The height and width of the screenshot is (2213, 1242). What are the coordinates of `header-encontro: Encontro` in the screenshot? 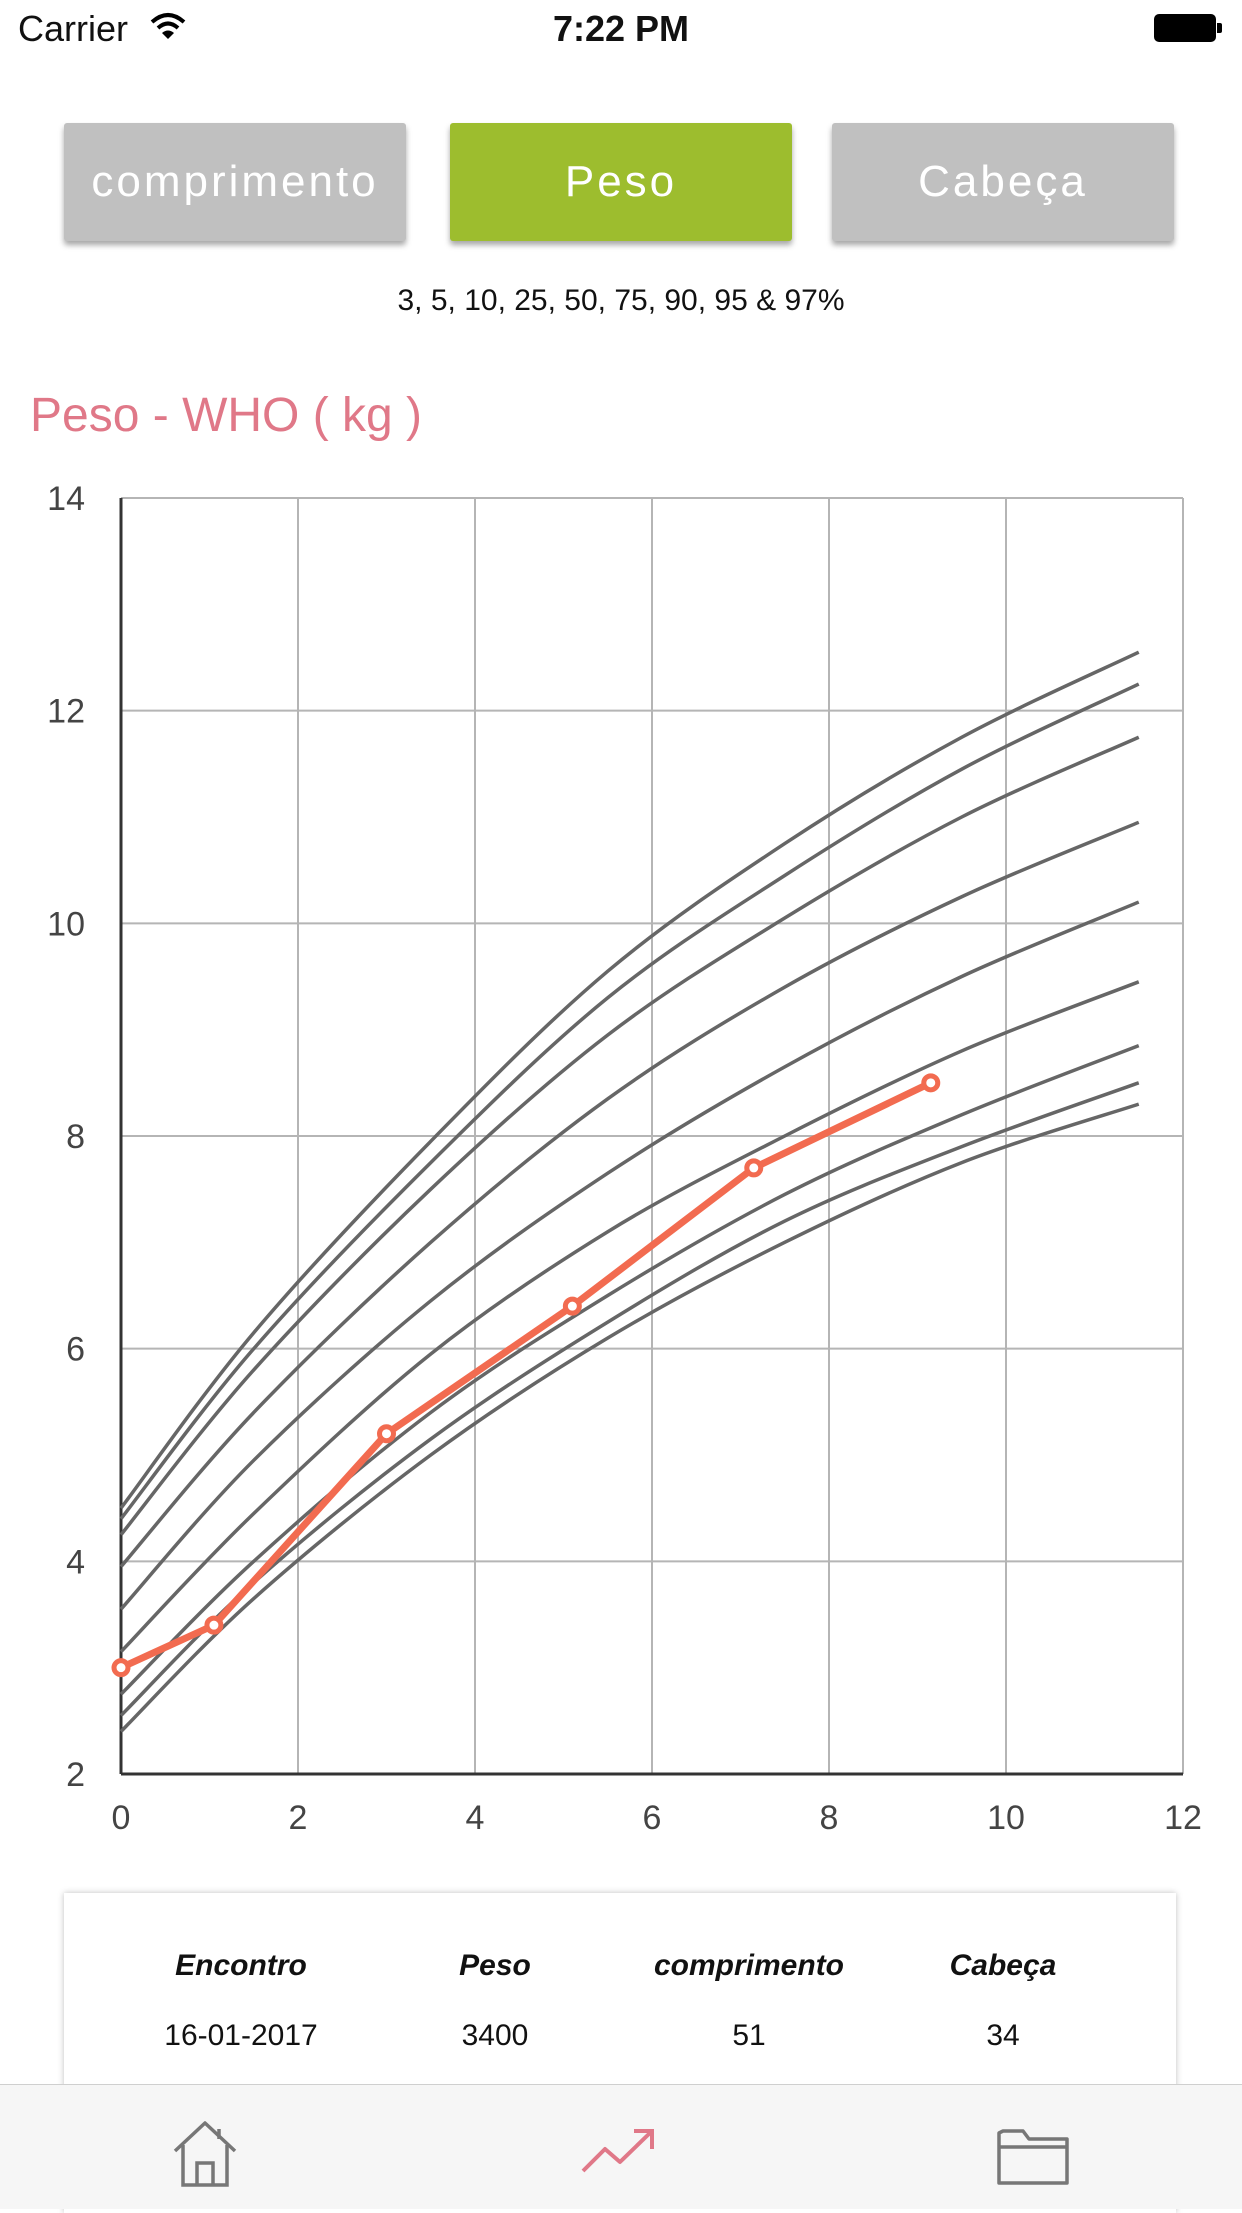 It's located at (241, 1965).